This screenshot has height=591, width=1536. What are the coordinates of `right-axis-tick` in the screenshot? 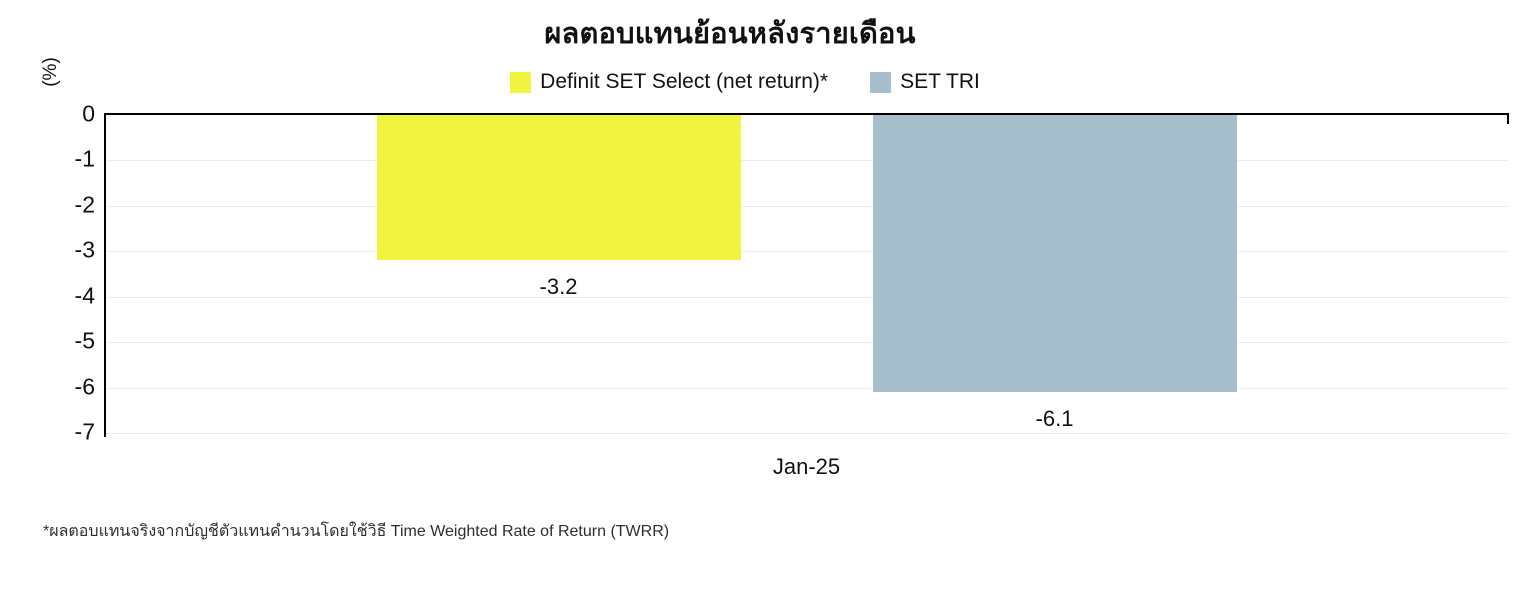 It's located at (1508, 119).